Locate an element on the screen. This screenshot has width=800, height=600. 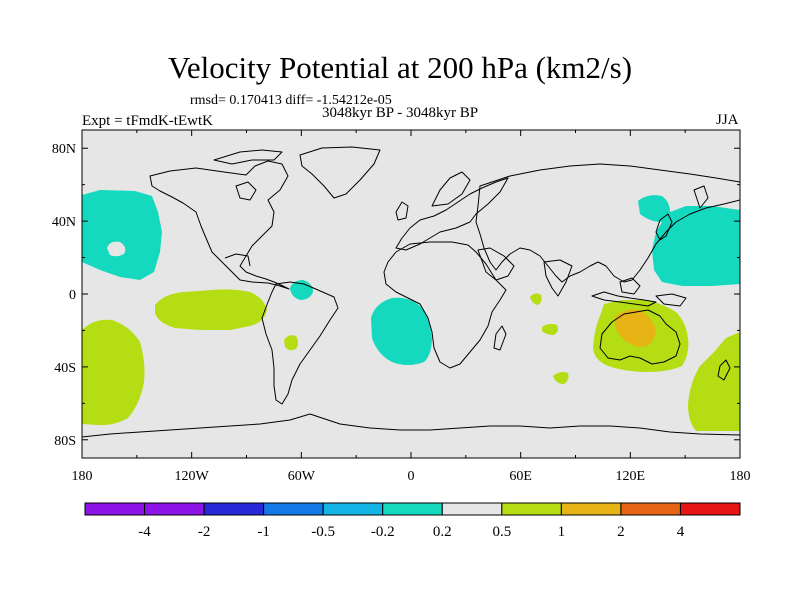
colorbar-label: -1 is located at coordinates (263, 532).